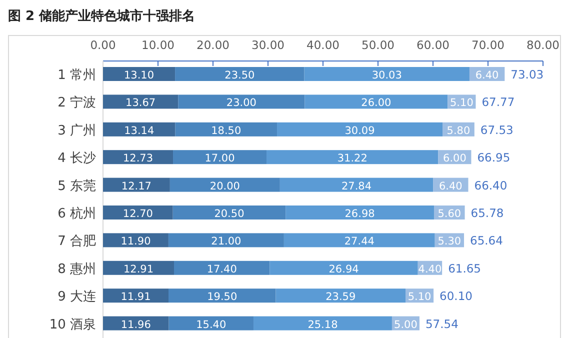 Image resolution: width=584 pixels, height=338 pixels. What do you see at coordinates (441, 323) in the screenshot?
I see `total-label: 57.54` at bounding box center [441, 323].